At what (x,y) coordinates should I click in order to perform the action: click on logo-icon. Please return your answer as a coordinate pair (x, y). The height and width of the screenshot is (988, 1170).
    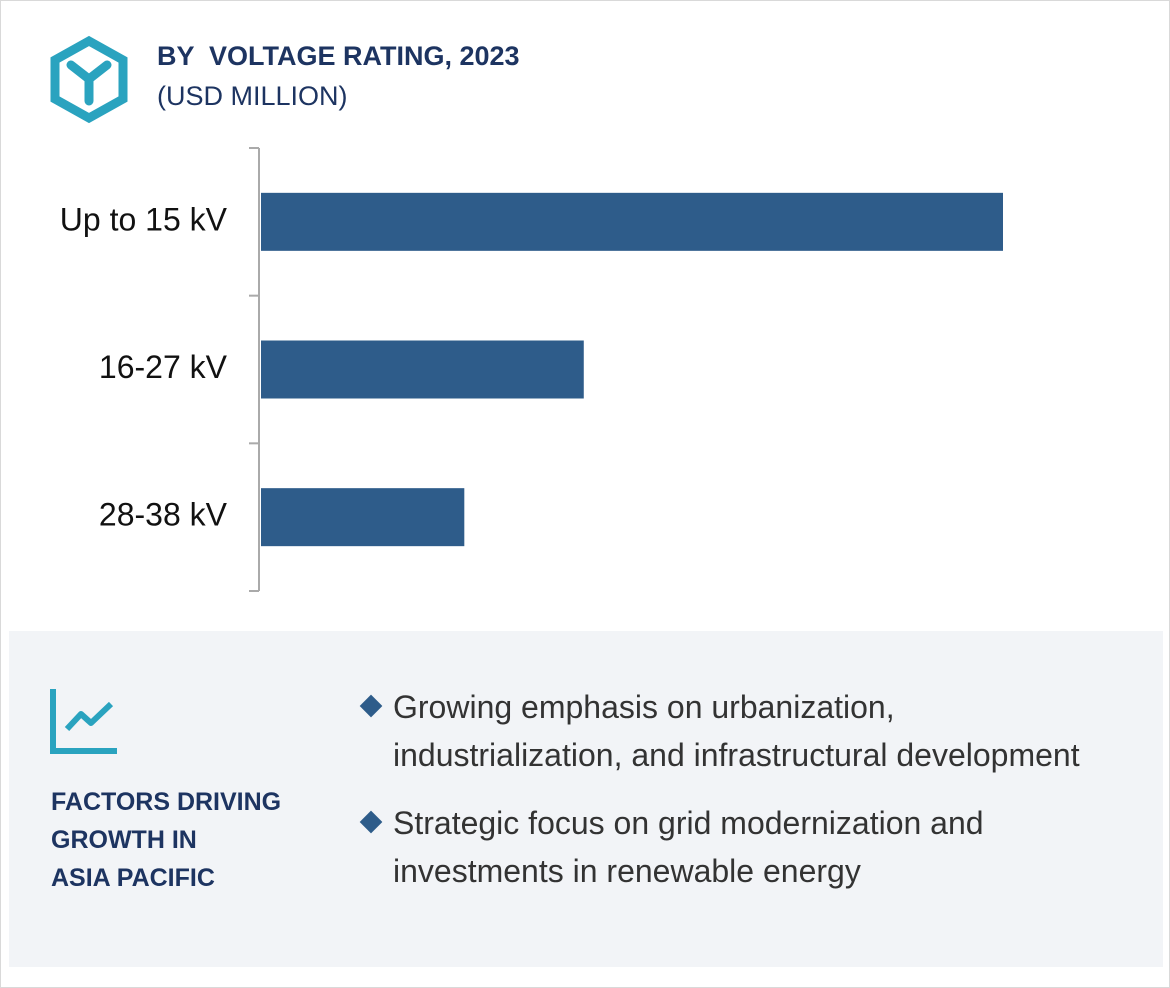
    Looking at the image, I should click on (89, 79).